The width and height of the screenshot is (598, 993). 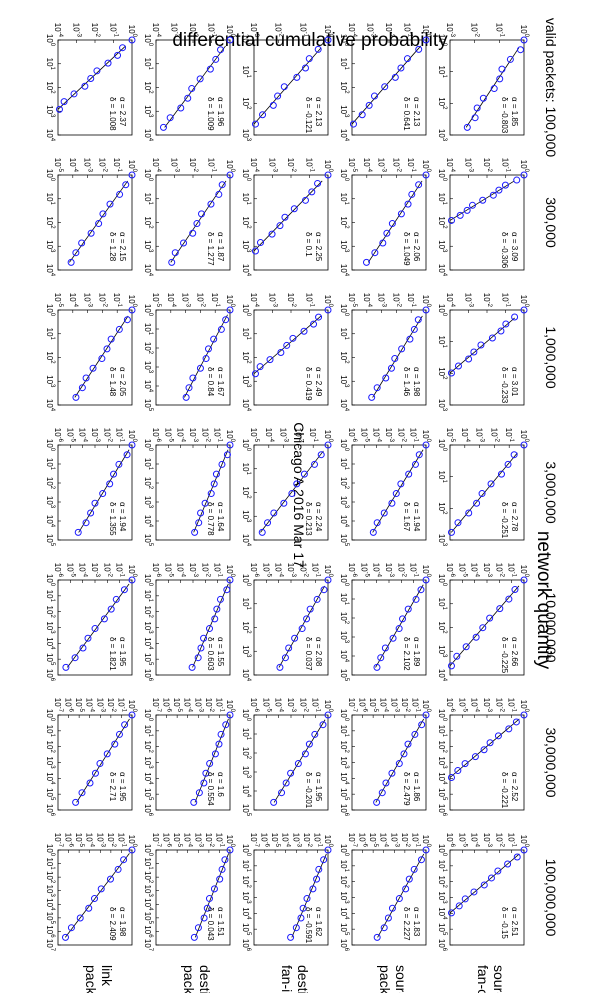 What do you see at coordinates (308, 384) in the screenshot?
I see `delta-annotation: δ = 0.419` at bounding box center [308, 384].